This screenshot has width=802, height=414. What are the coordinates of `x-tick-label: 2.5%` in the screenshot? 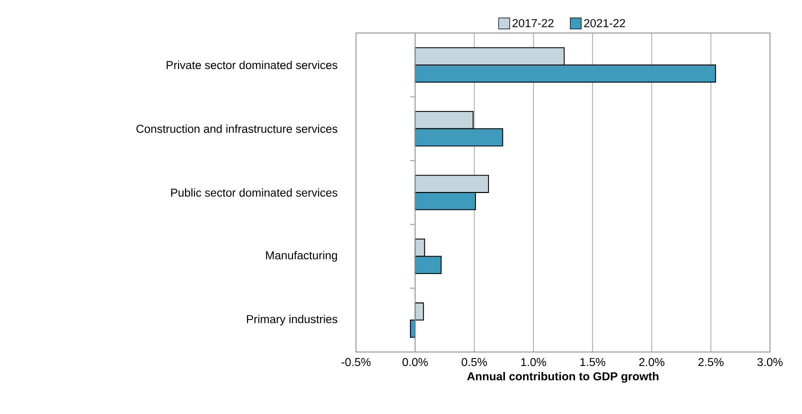 It's located at (711, 362).